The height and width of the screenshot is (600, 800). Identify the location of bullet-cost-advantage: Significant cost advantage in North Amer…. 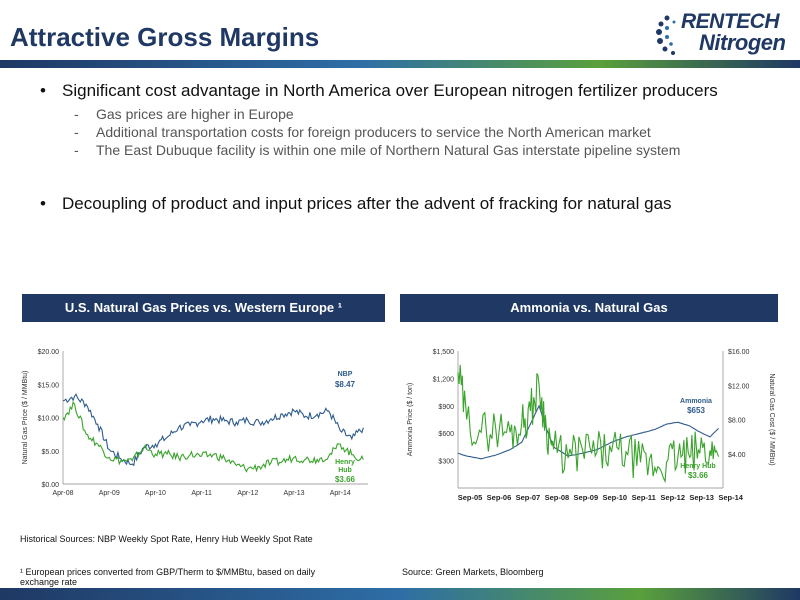
(405, 90).